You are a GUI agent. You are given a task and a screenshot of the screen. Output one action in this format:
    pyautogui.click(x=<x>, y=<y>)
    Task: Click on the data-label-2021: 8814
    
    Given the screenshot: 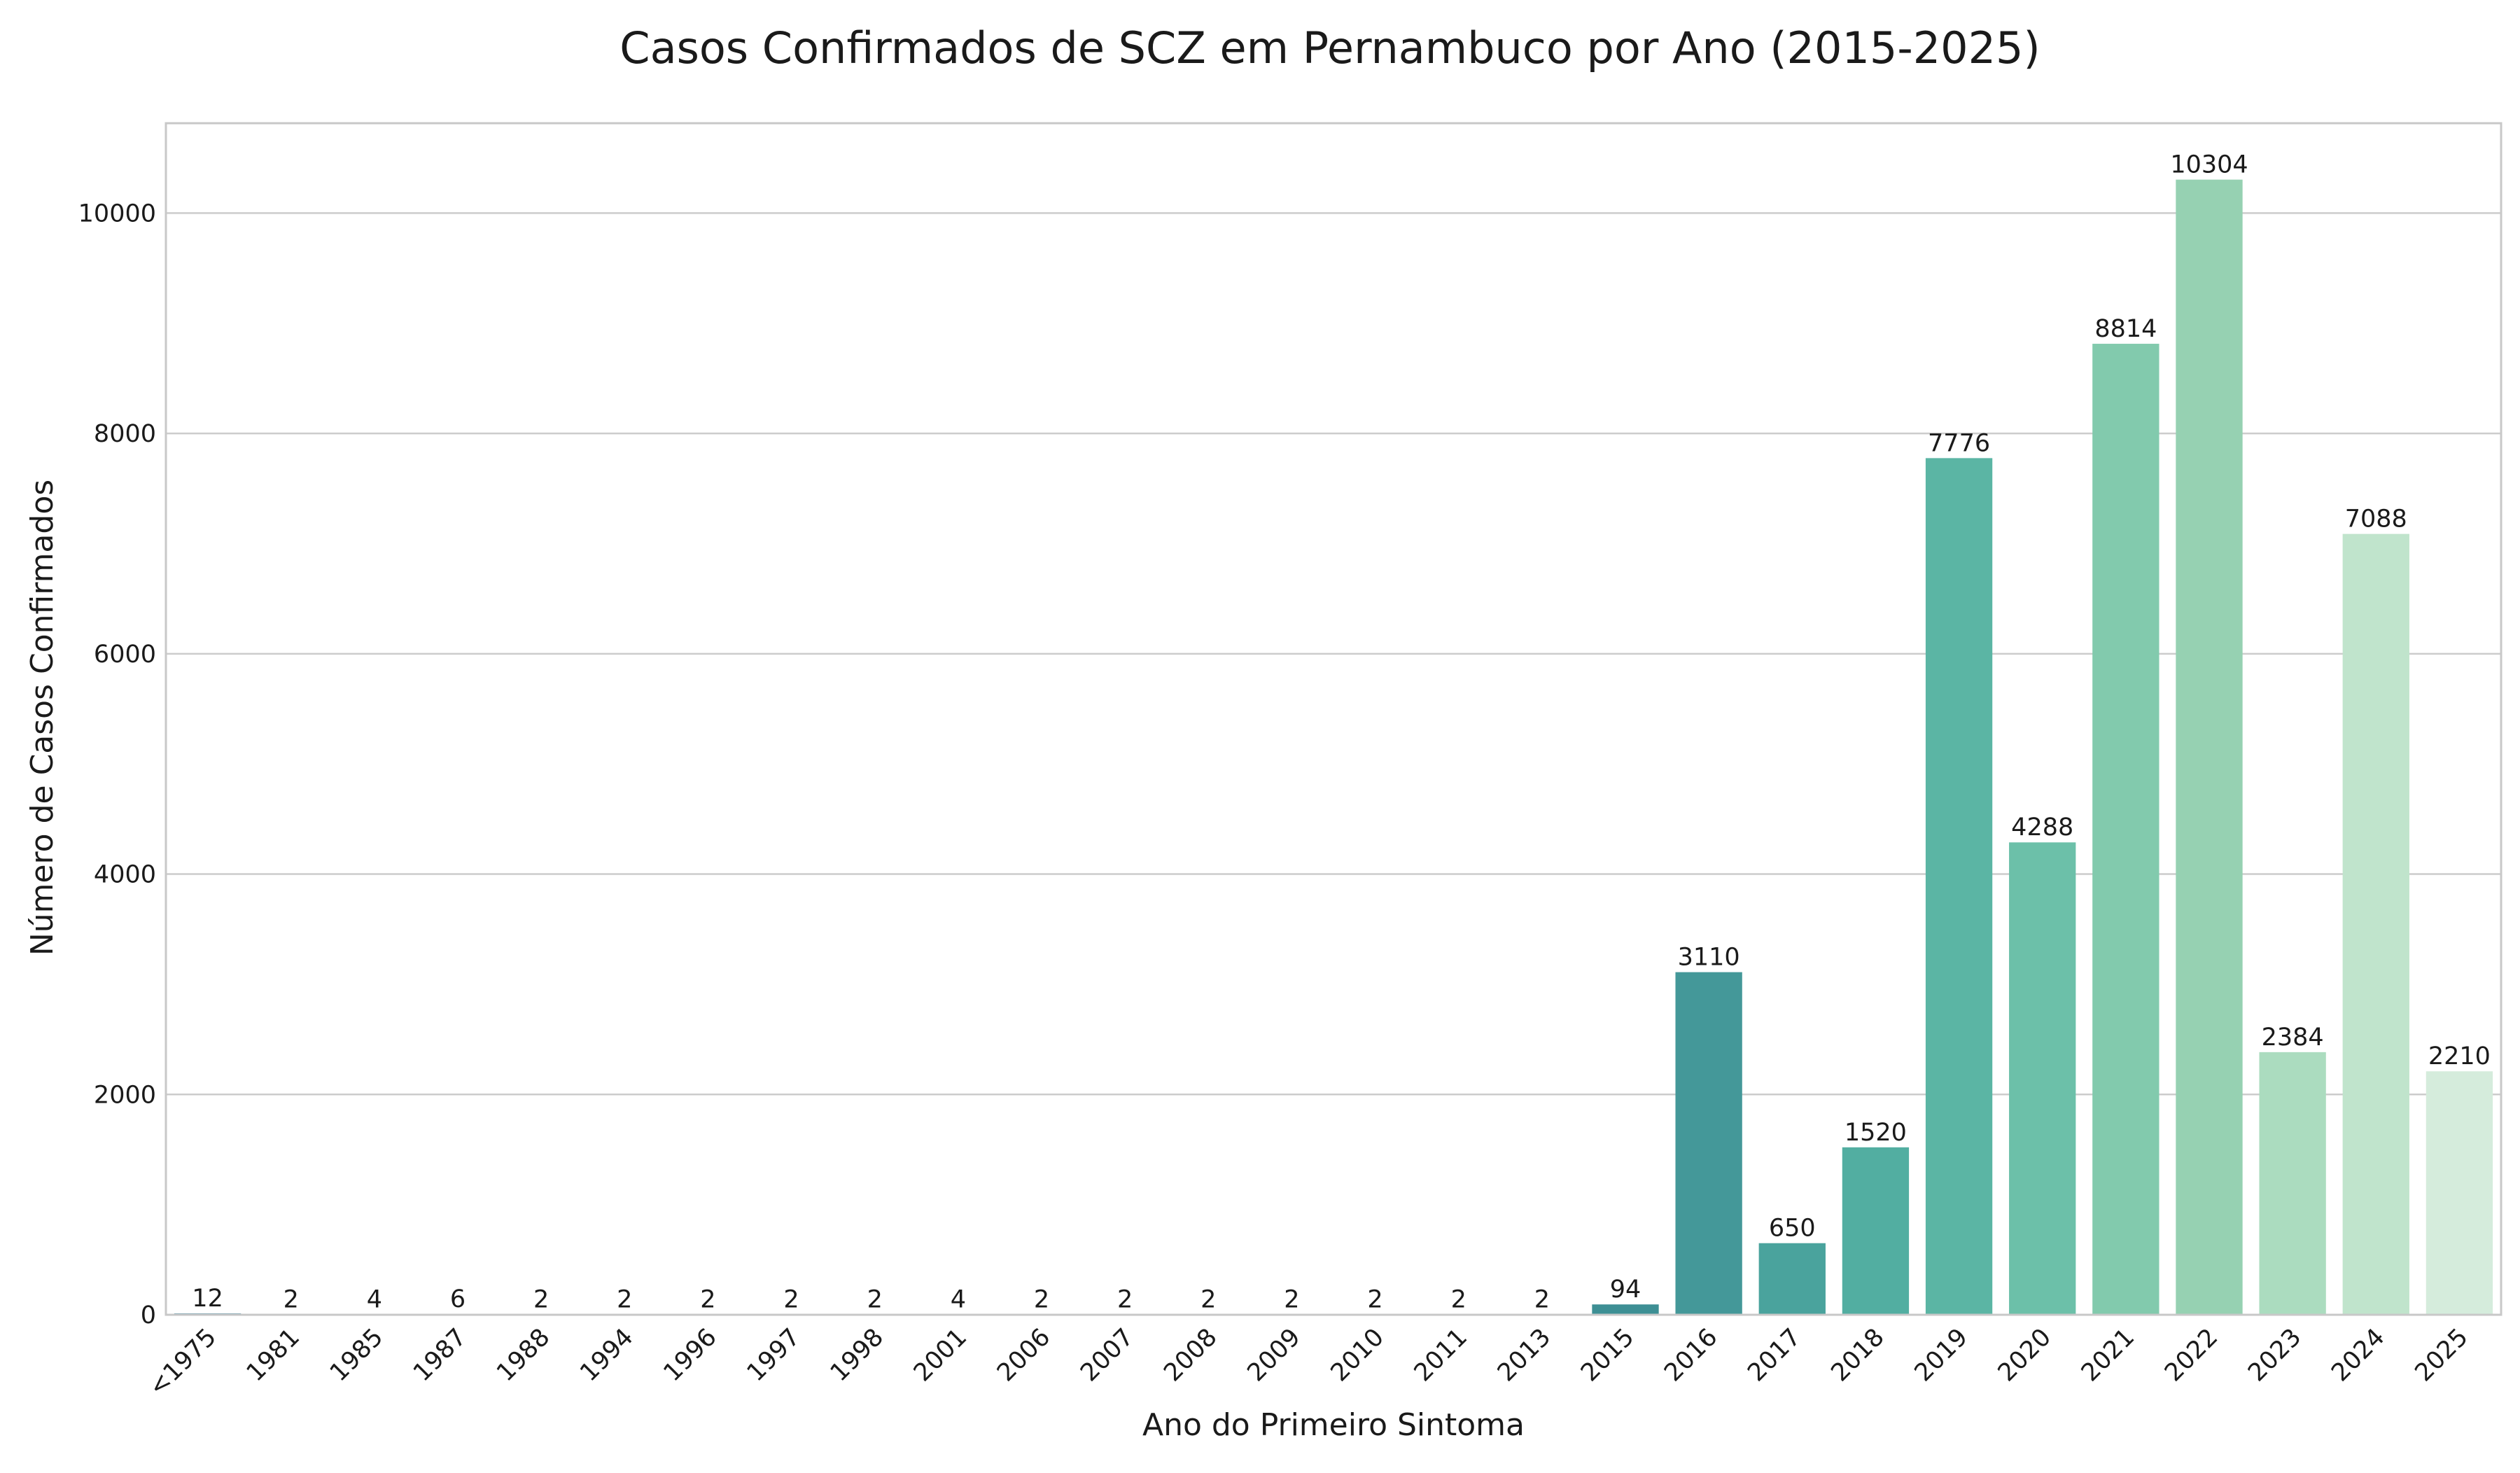 What is the action you would take?
    pyautogui.click(x=2125, y=329)
    